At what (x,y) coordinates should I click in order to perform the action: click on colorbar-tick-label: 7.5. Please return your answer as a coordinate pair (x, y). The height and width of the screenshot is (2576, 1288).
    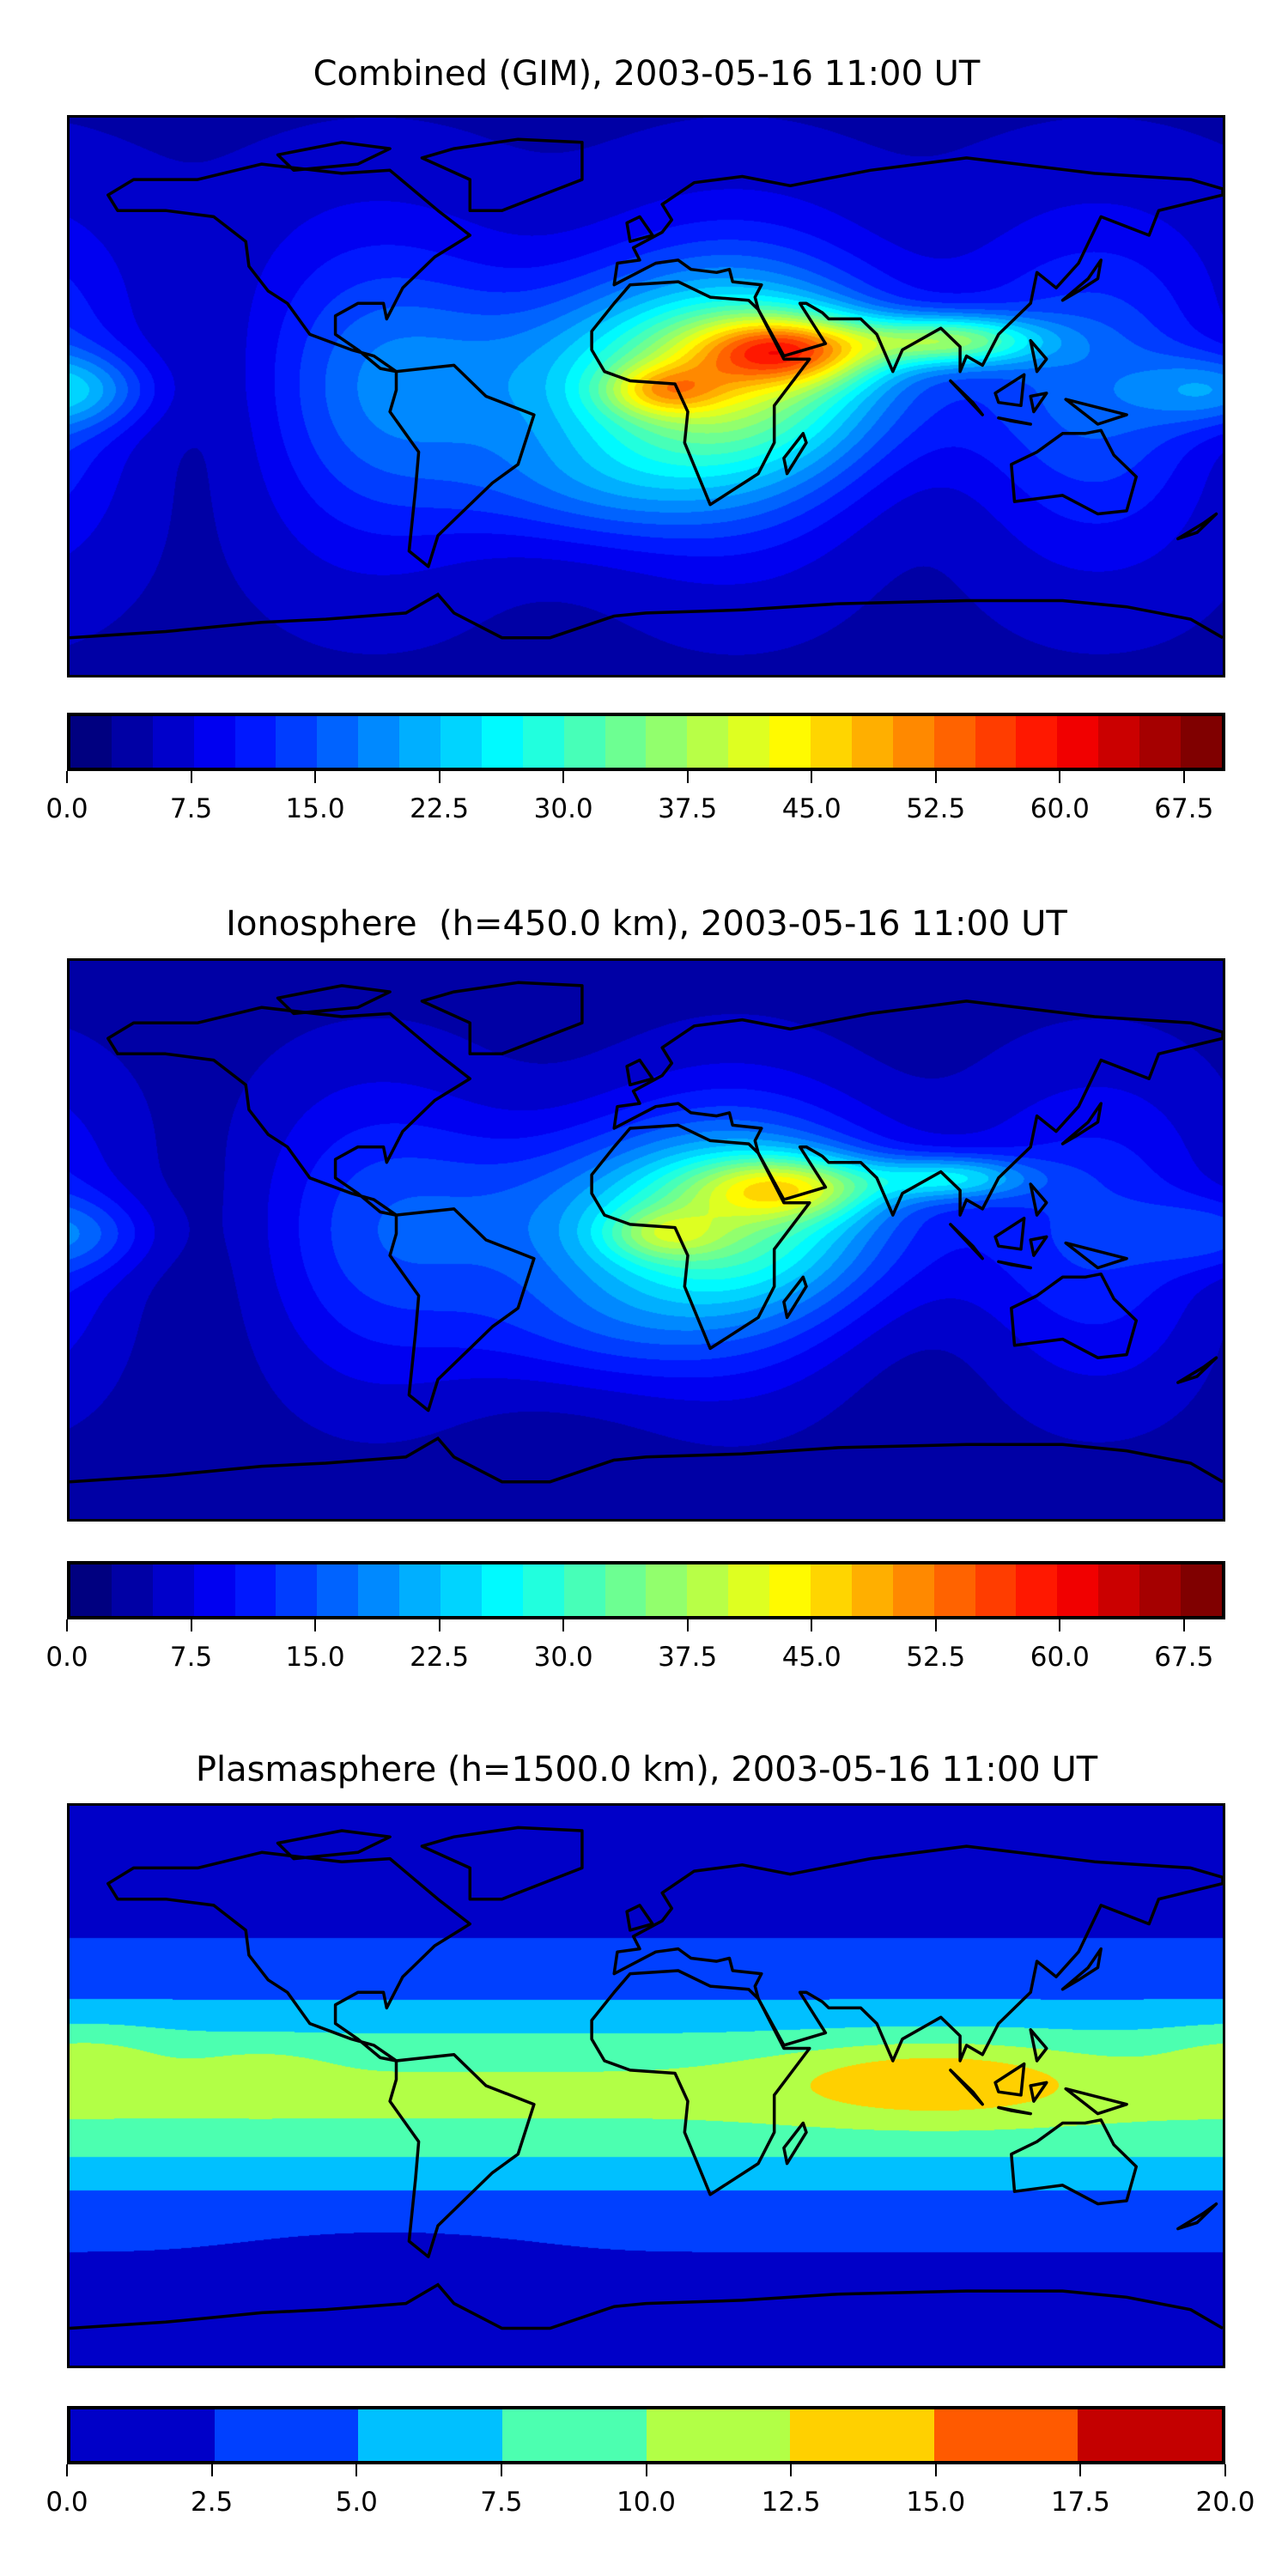
    Looking at the image, I should click on (501, 2502).